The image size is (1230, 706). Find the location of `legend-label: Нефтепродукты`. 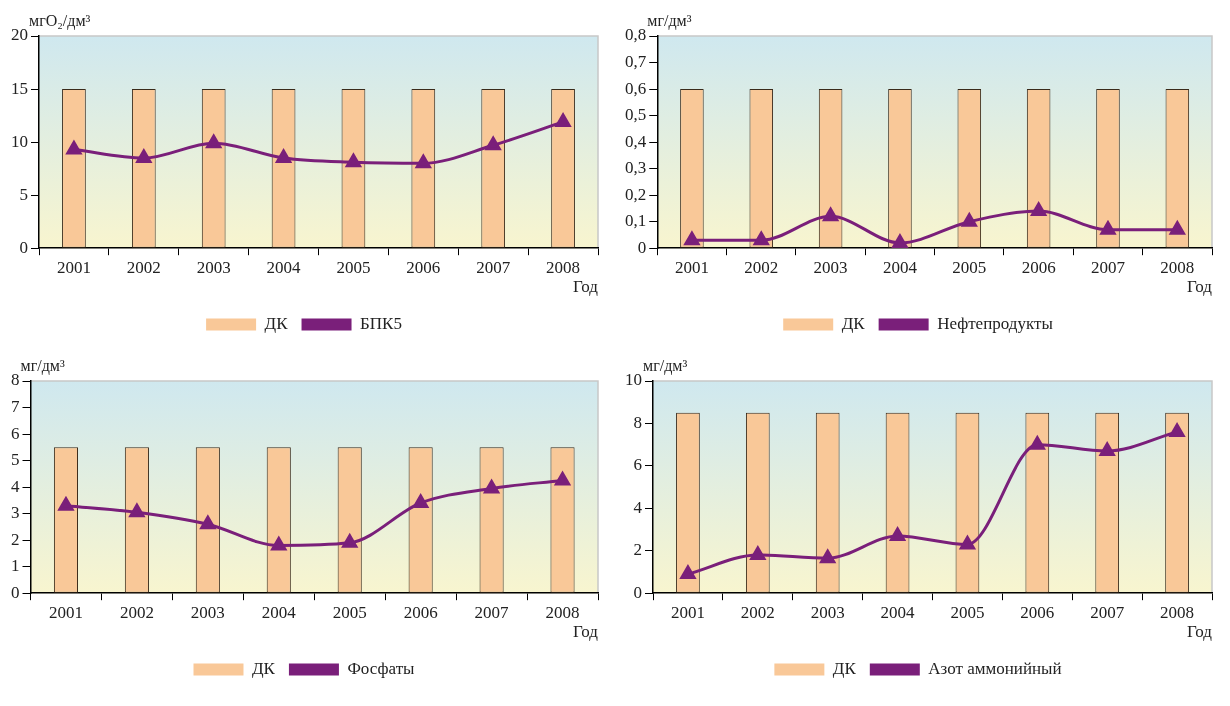

legend-label: Нефтепродукты is located at coordinates (995, 323).